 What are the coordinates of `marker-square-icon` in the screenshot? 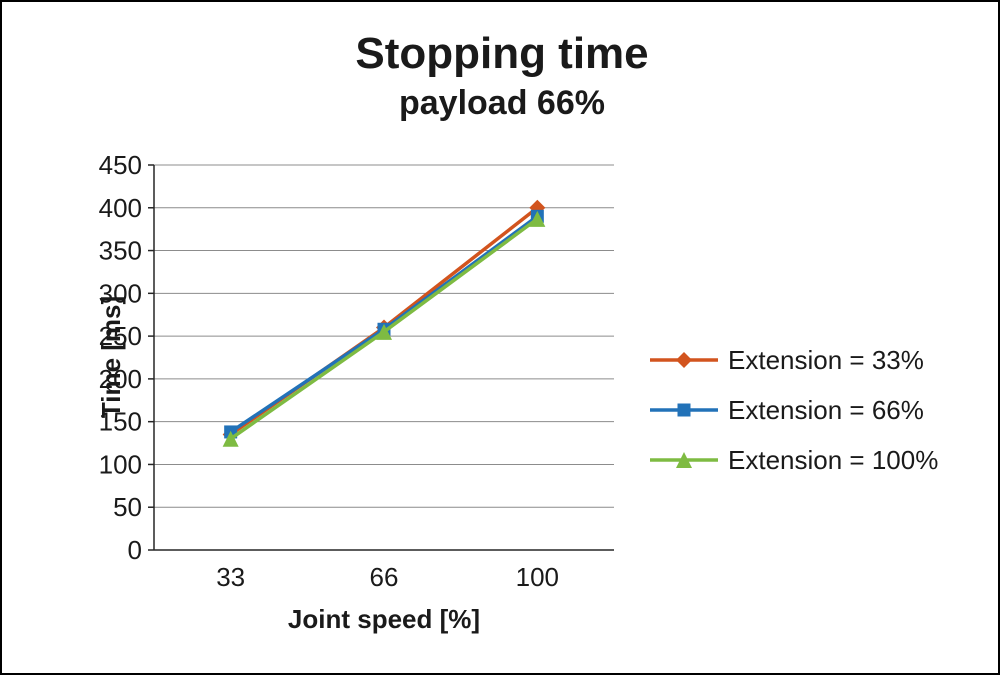 It's located at (684, 410).